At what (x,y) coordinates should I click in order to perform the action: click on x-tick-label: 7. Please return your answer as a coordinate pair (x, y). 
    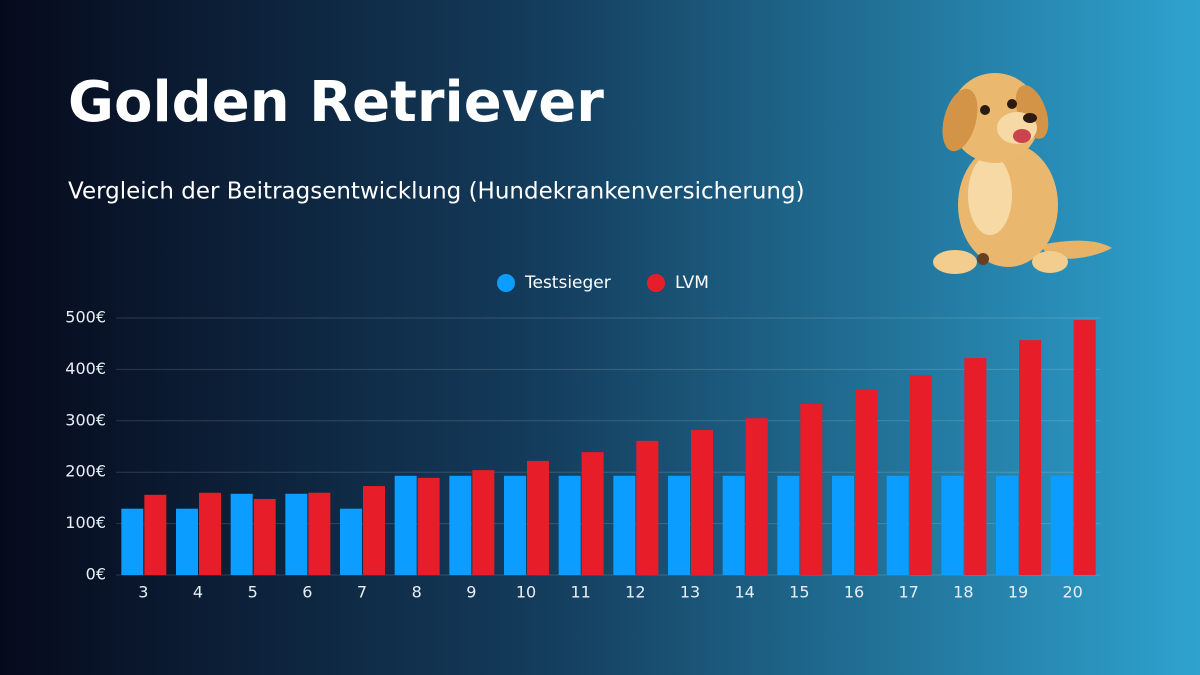
    Looking at the image, I should click on (362, 592).